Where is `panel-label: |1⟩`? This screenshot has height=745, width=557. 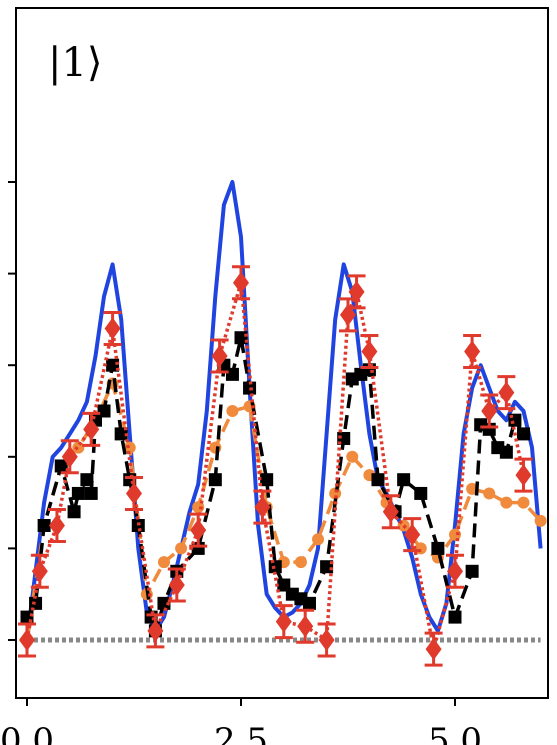
panel-label: |1⟩ is located at coordinates (75, 63).